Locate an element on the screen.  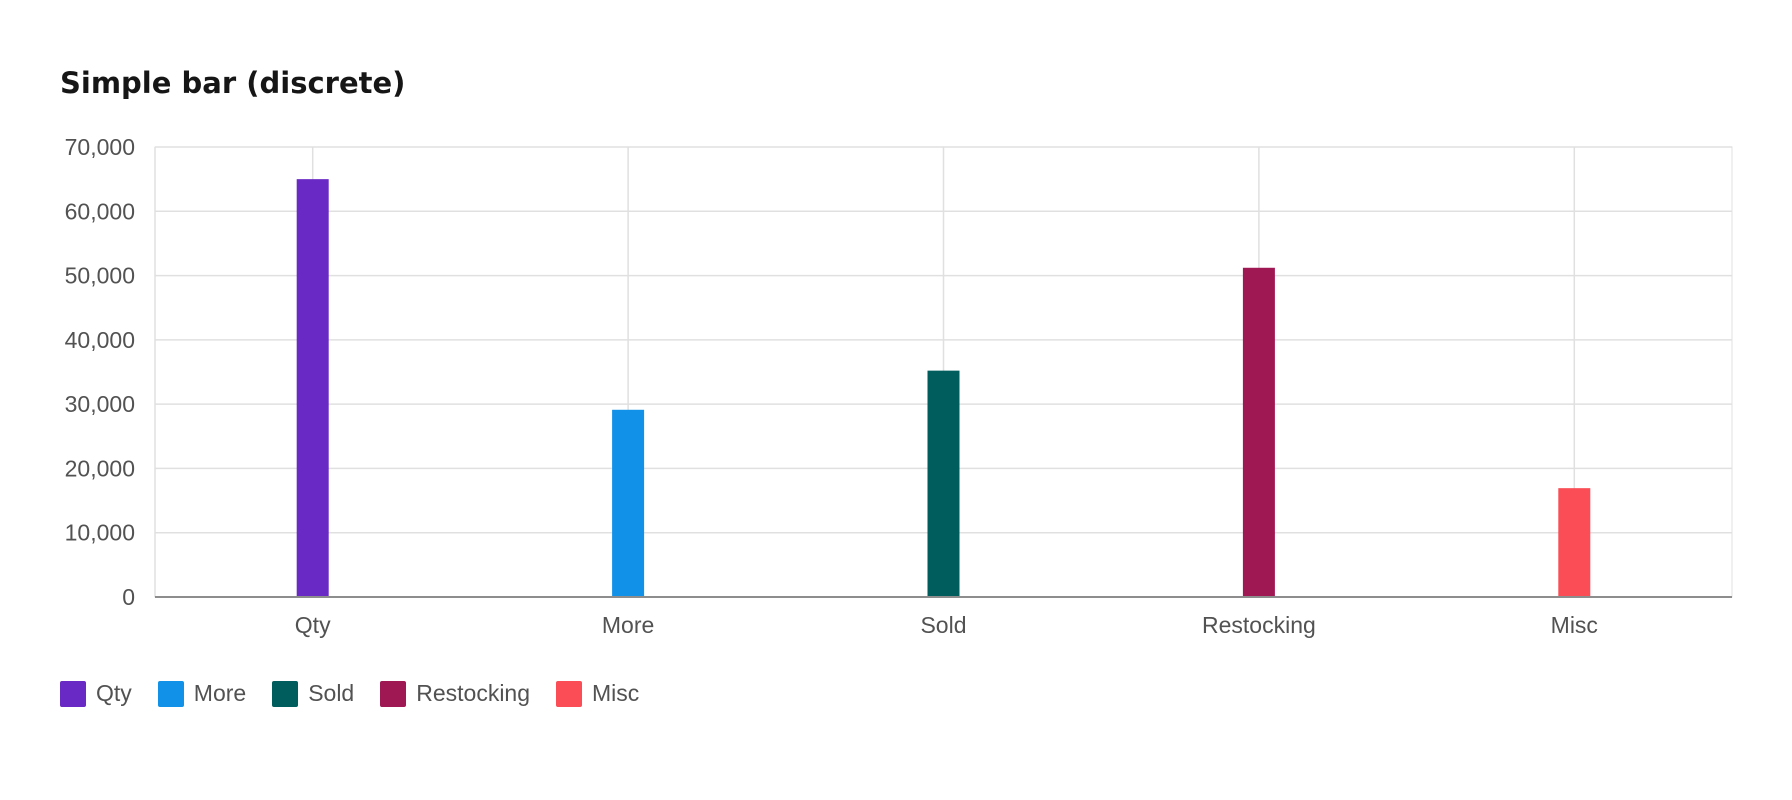
x-tick-label: Sold is located at coordinates (943, 625).